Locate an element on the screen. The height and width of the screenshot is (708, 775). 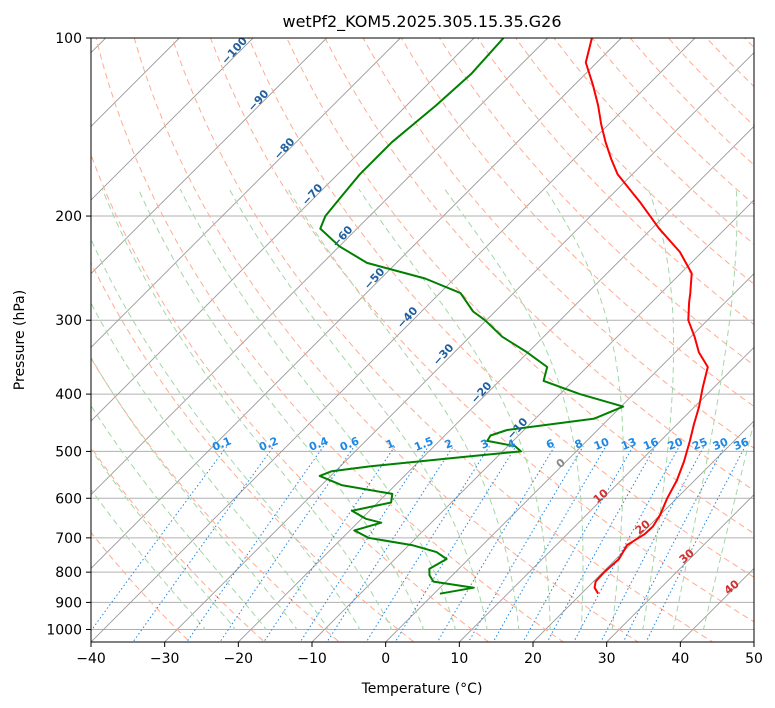
adiabat-label: −70 is located at coordinates (312, 194).